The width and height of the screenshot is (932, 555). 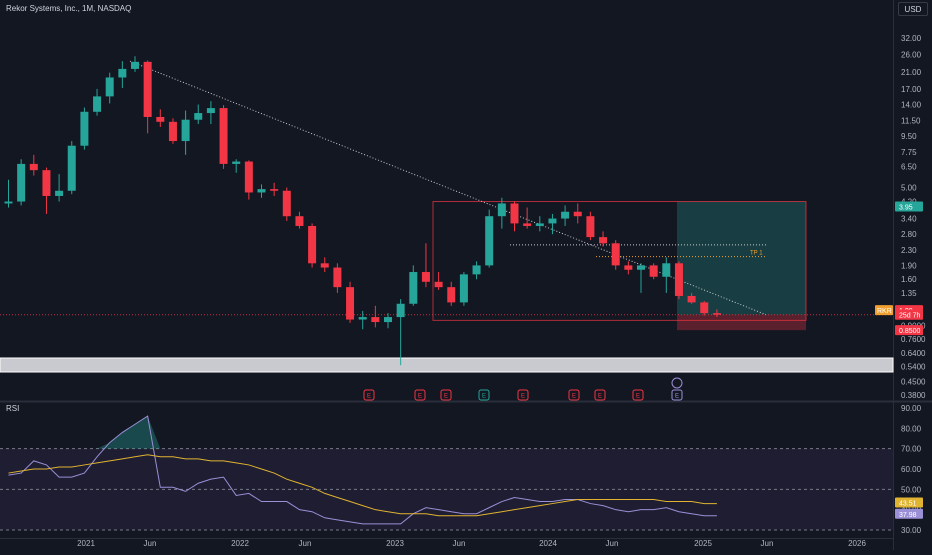 What do you see at coordinates (909, 234) in the screenshot?
I see `price-tick-label: 2.80` at bounding box center [909, 234].